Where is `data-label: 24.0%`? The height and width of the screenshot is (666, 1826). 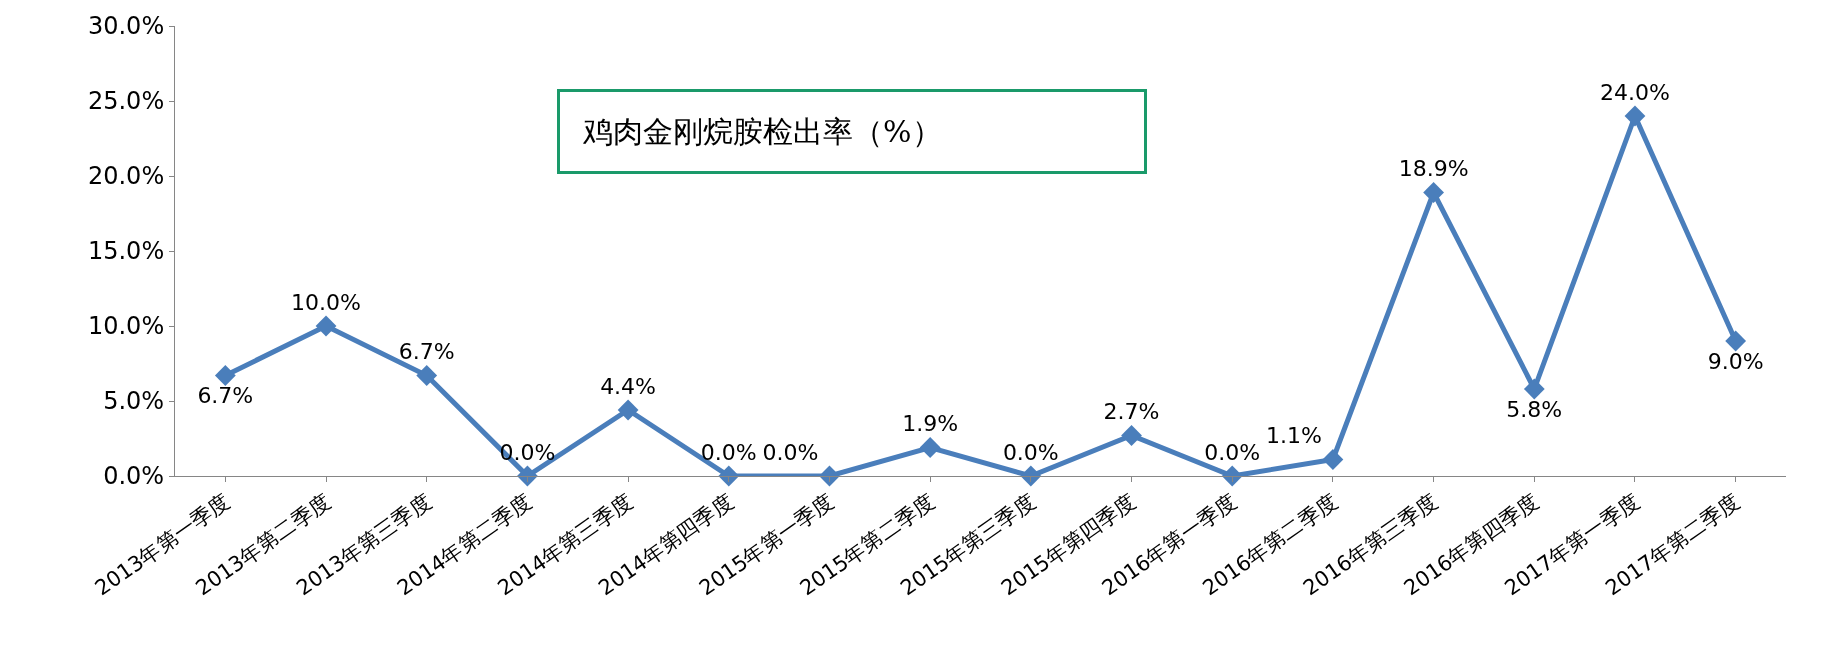
data-label: 24.0% is located at coordinates (1635, 92).